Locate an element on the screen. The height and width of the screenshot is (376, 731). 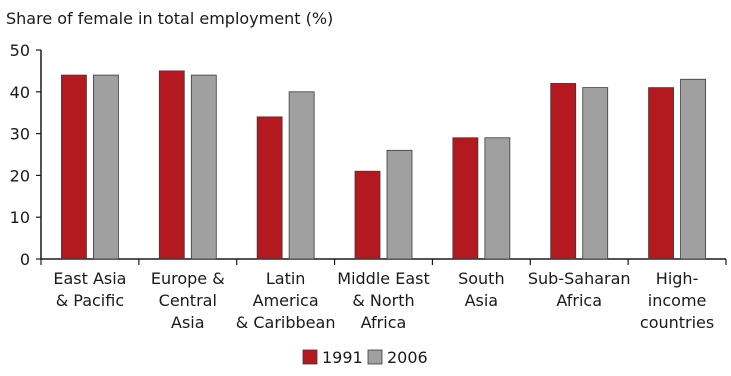
category-label: South is located at coordinates (481, 278).